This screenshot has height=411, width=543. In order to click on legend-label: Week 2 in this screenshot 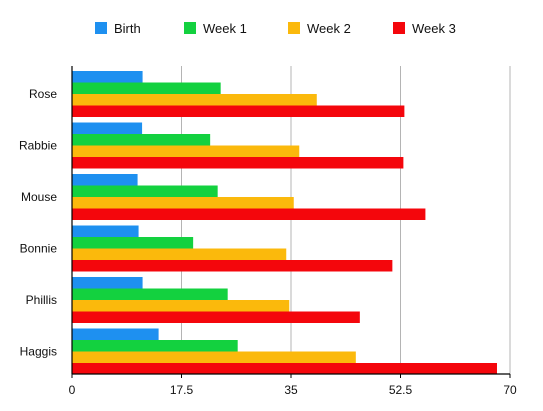, I will do `click(329, 28)`.